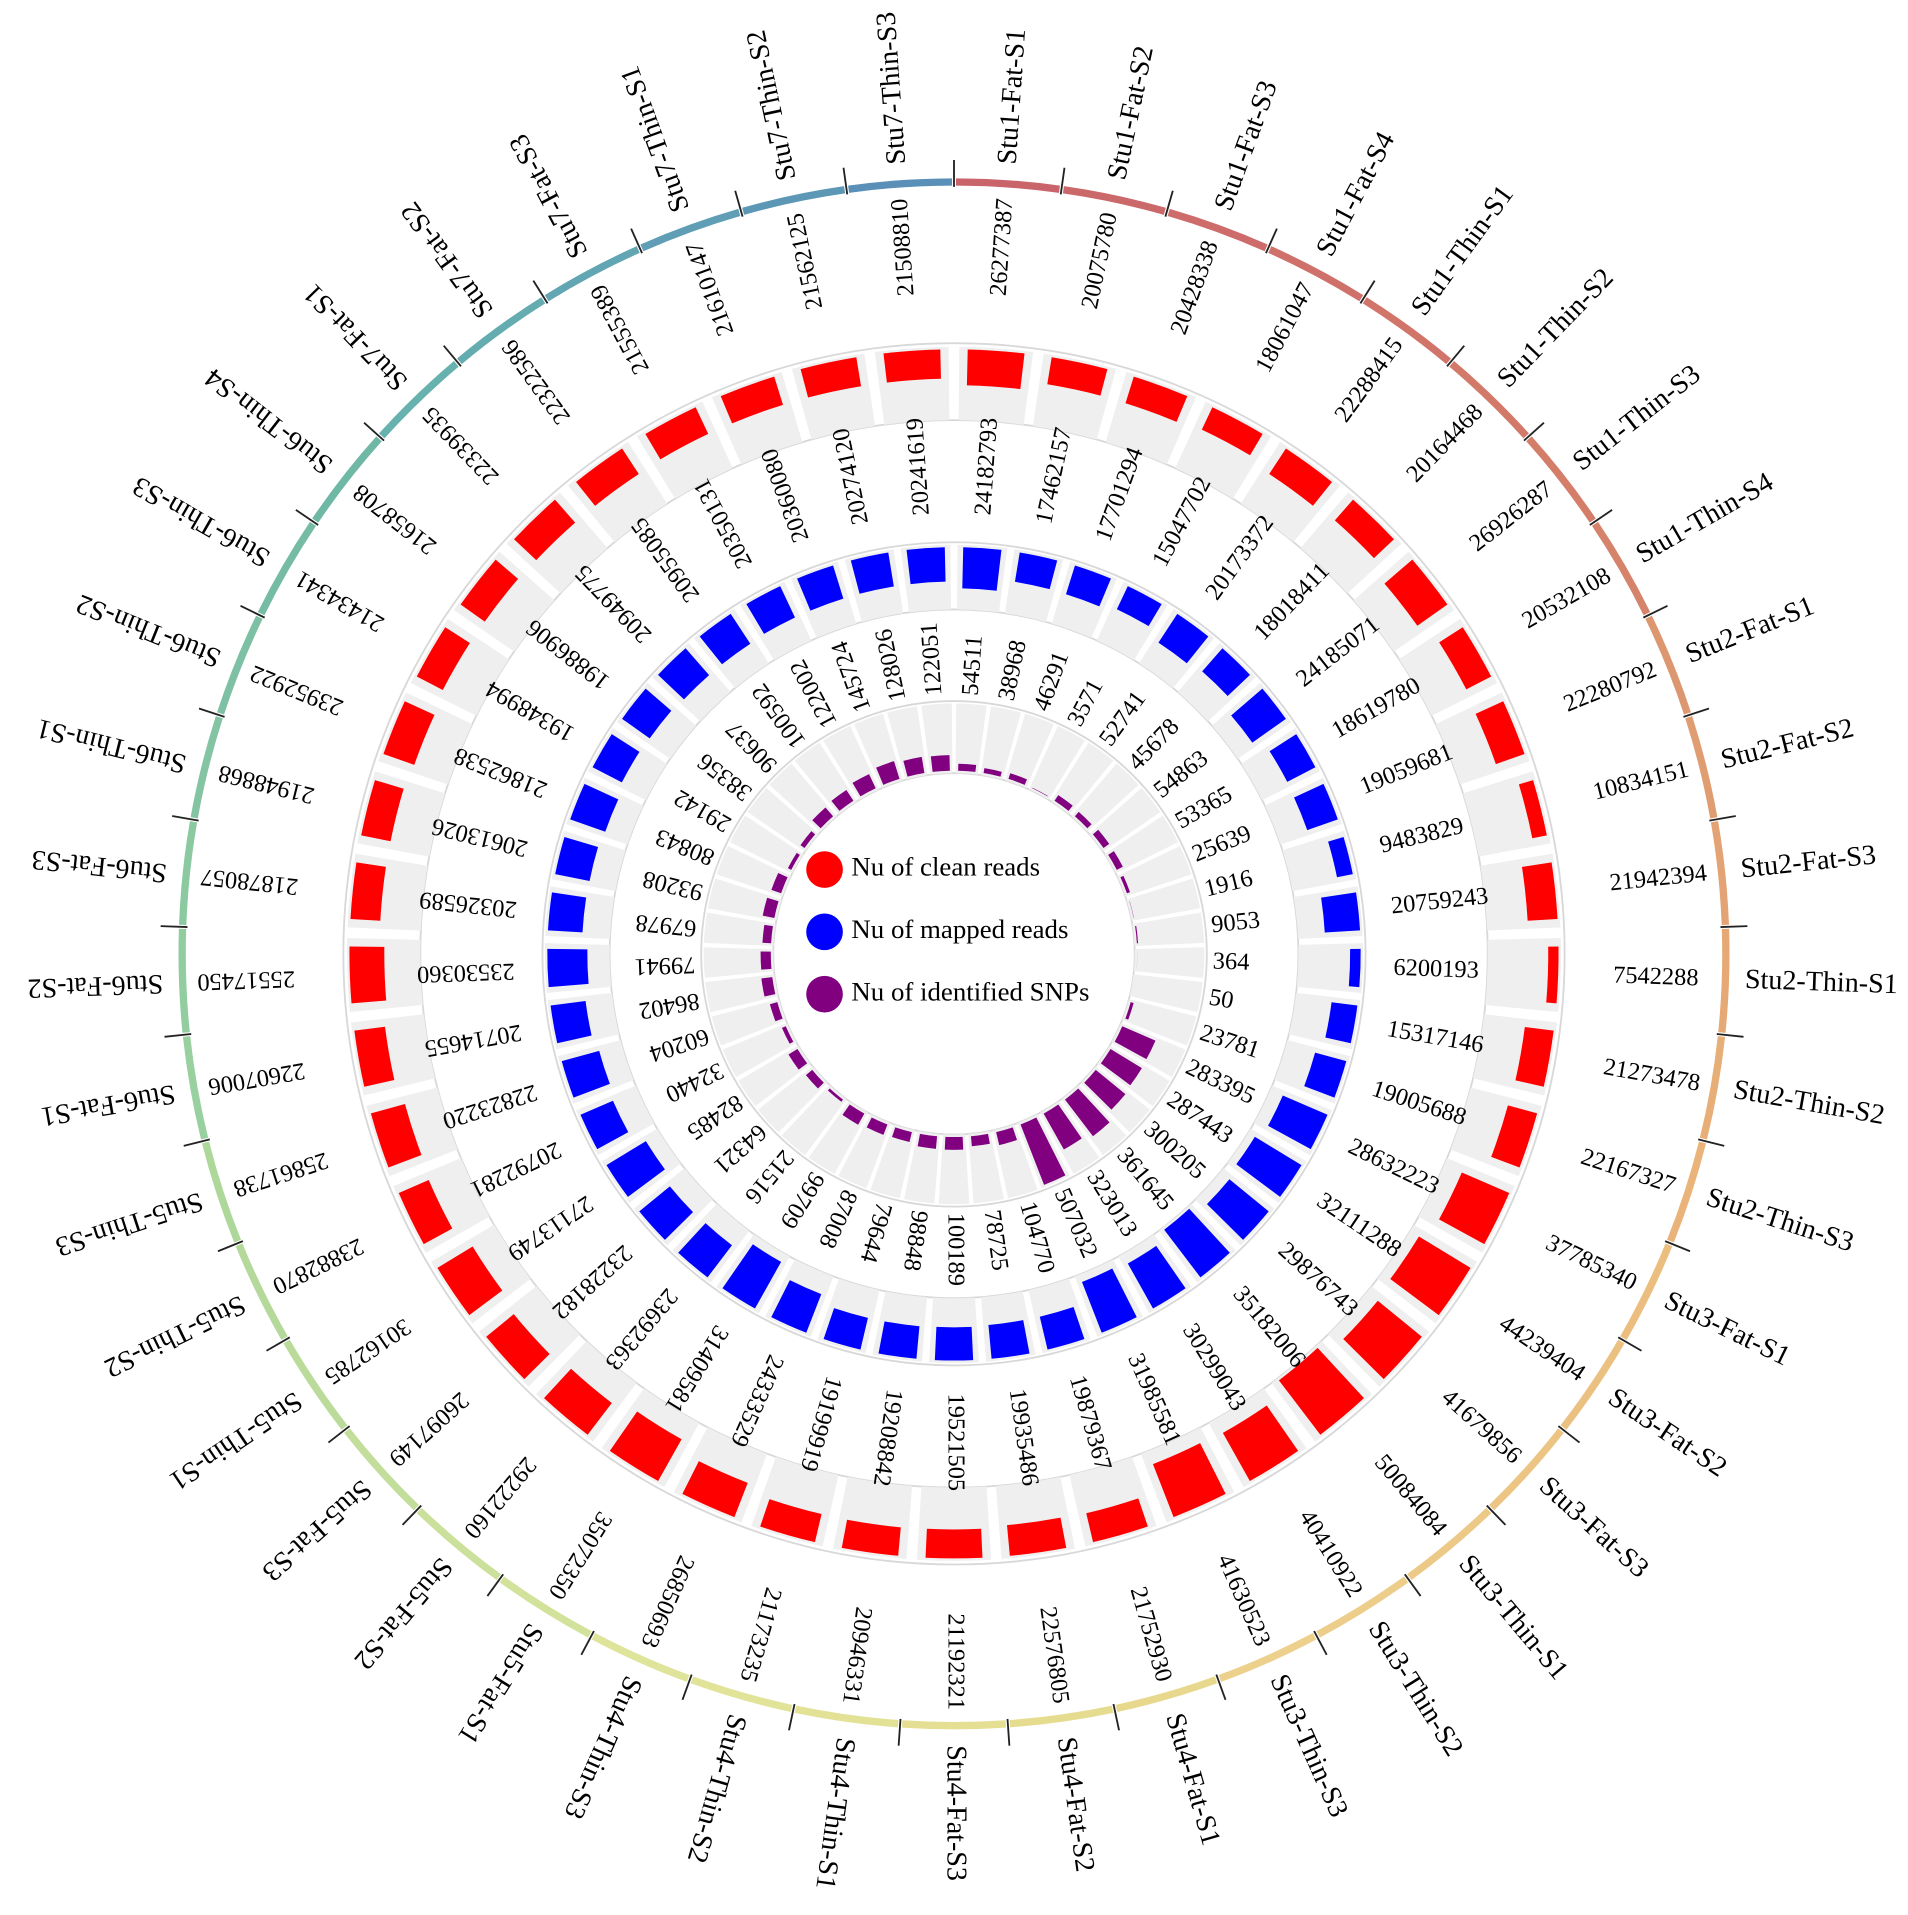 The image size is (1908, 1915). Describe the element at coordinates (499, 1498) in the screenshot. I see `value-label: 29222160` at that location.